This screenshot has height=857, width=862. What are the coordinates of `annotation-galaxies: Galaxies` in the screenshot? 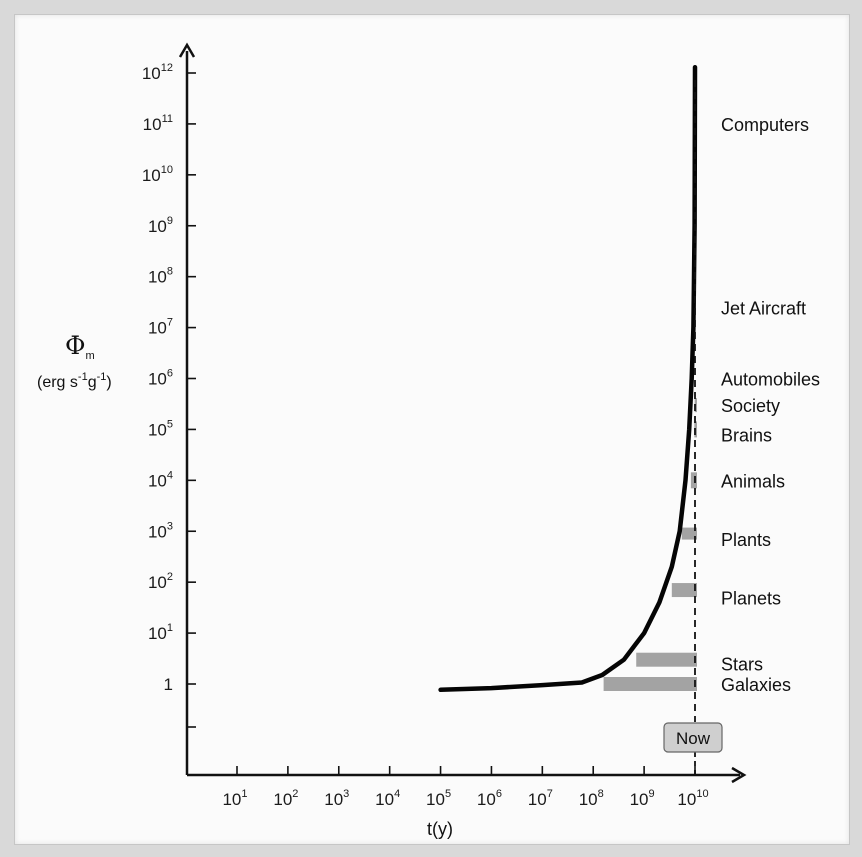 It's located at (756, 685).